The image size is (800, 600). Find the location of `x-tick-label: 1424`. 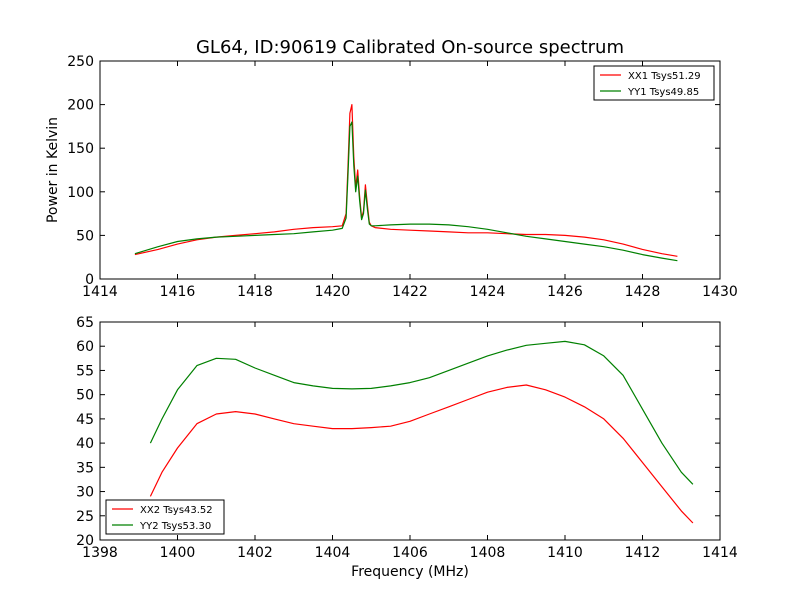

x-tick-label: 1424 is located at coordinates (488, 292).